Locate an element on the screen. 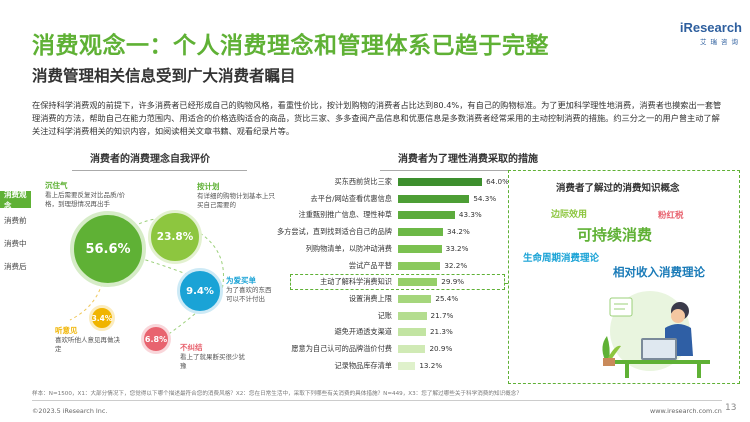 The height and width of the screenshot is (422, 750). bar-row: 买东西前货比三家 64.0% is located at coordinates (385, 182).